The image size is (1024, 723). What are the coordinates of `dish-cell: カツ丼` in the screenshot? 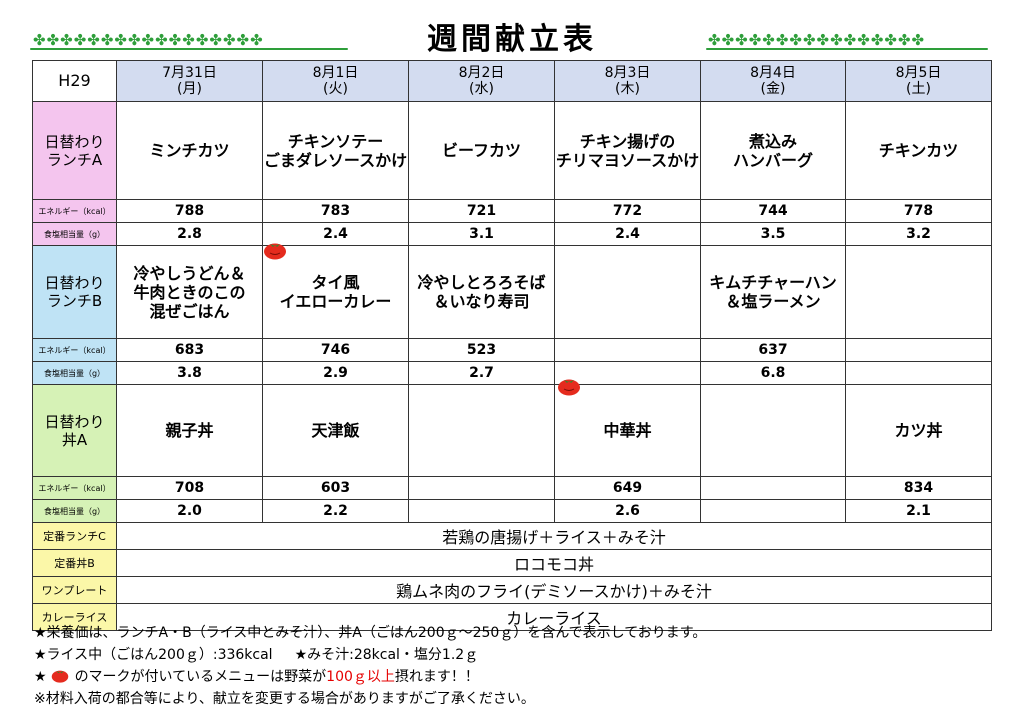 It's located at (918, 430).